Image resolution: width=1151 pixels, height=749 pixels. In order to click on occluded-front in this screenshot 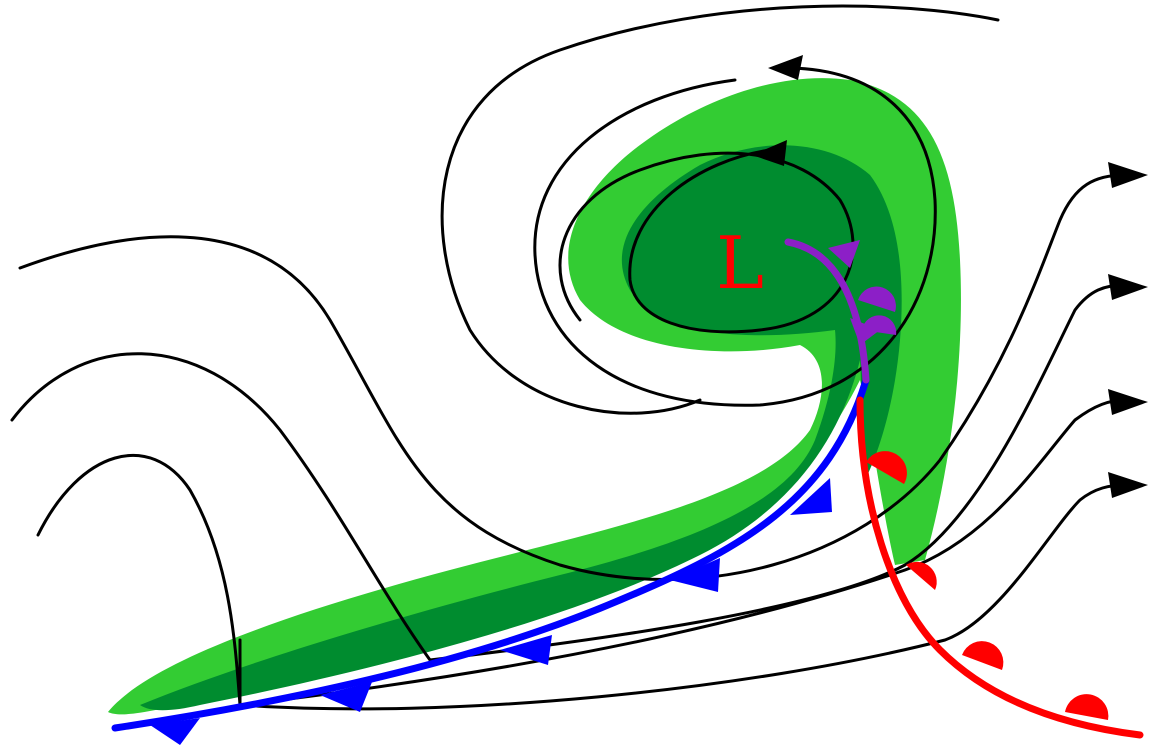, I will do `click(840, 311)`.